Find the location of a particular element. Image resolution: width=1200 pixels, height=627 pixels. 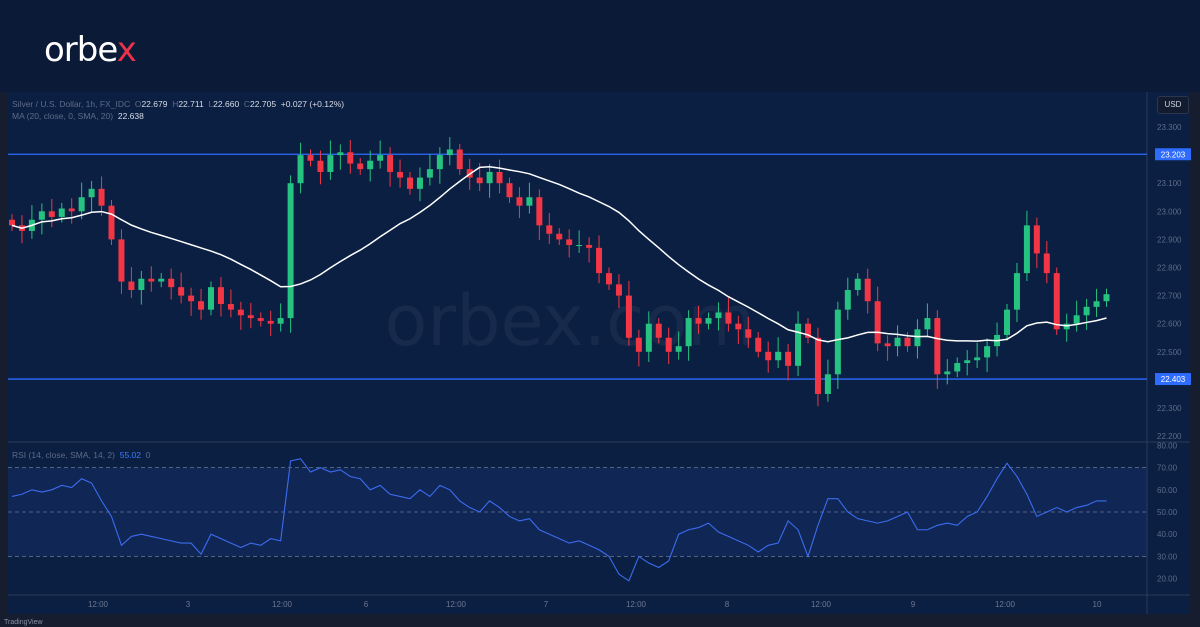

high-value: 22.711 is located at coordinates (191, 104).